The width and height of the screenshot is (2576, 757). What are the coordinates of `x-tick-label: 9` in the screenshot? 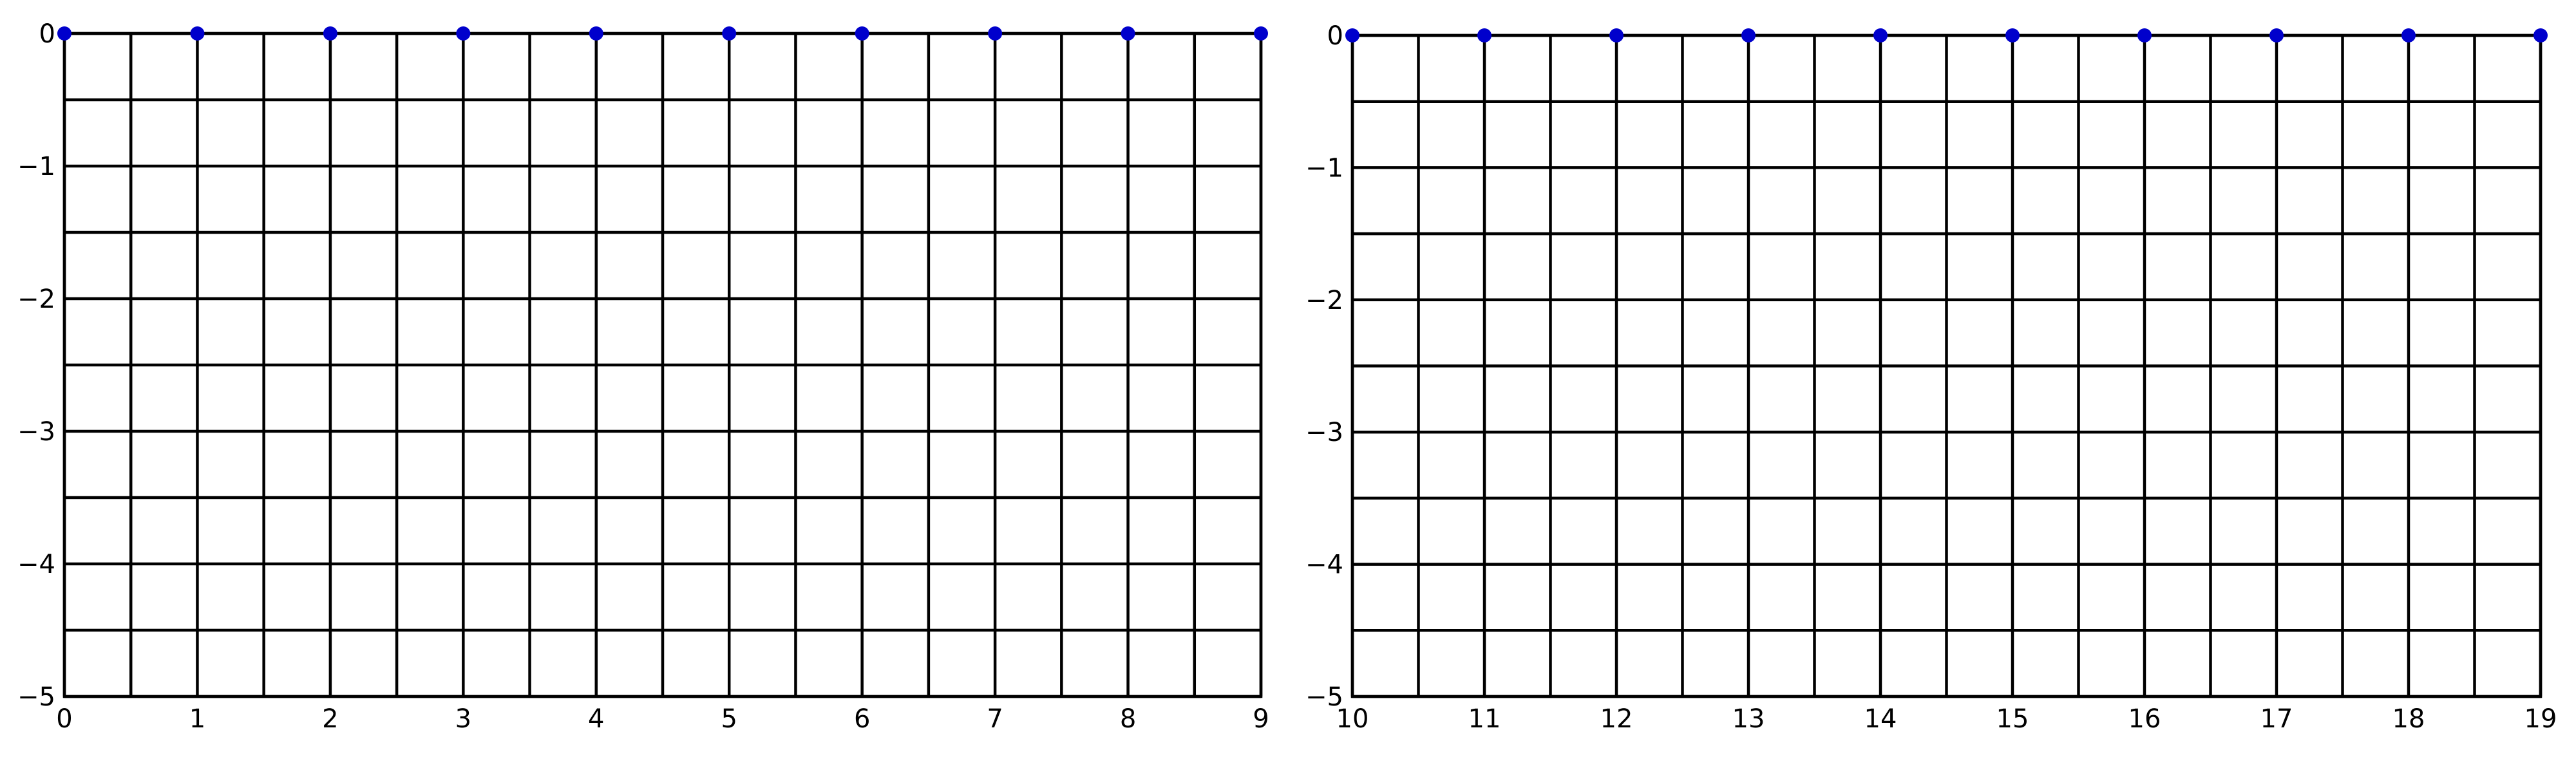 It's located at (1261, 719).